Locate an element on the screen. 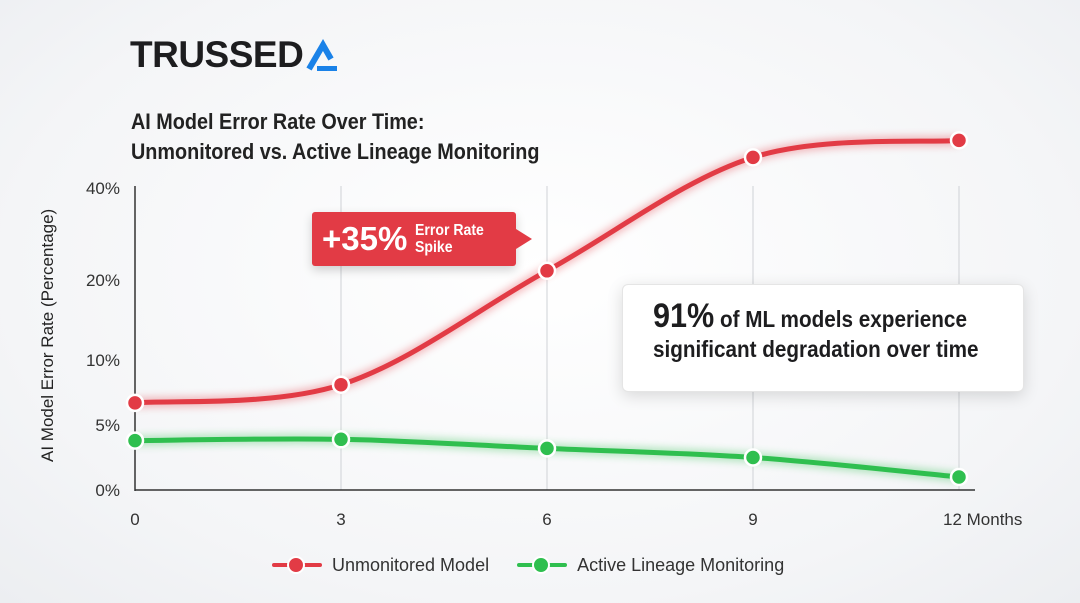 This screenshot has height=603, width=1080. error-spike-callout: +35% Error Rate Spike is located at coordinates (422, 239).